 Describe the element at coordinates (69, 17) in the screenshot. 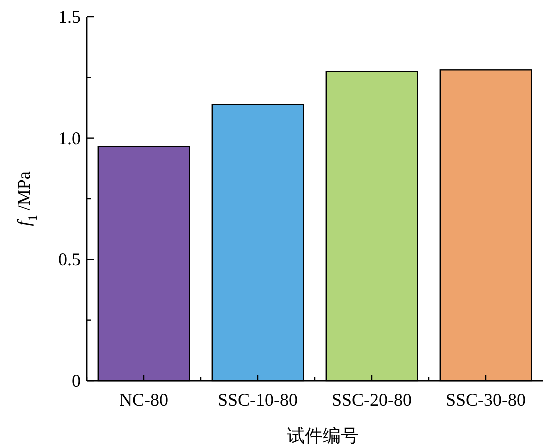

I see `y-tick-label: 1.5` at that location.